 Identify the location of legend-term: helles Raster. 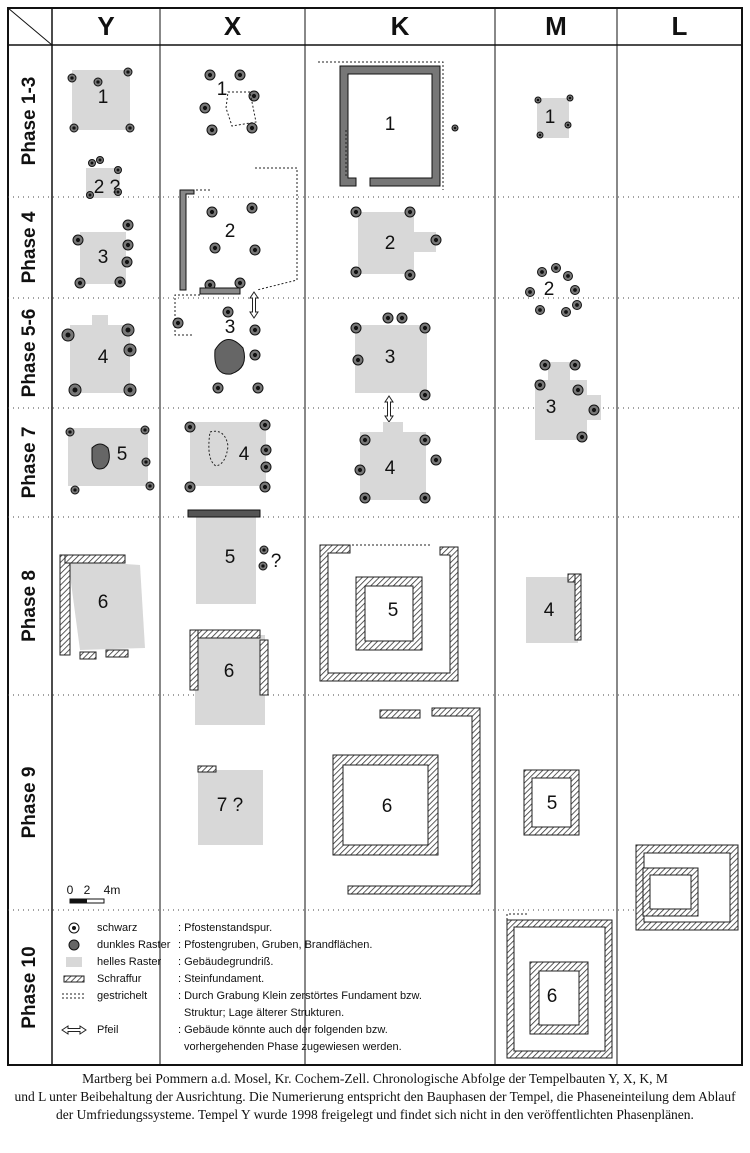
(129, 962).